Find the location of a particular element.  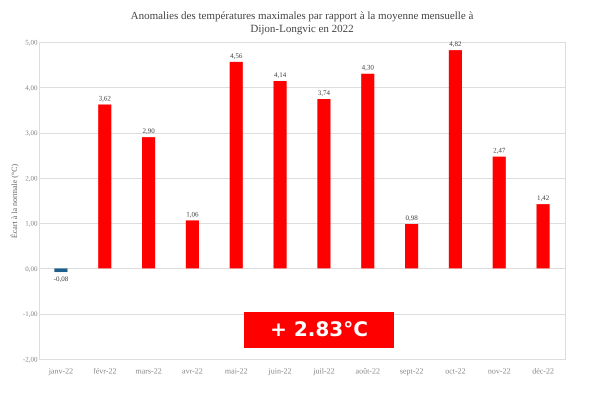

chart-title: Anomalies des températures maximales par rapport à la moyenne mensuelle à Dijon-Longvic en 2022 is located at coordinates (302, 22).